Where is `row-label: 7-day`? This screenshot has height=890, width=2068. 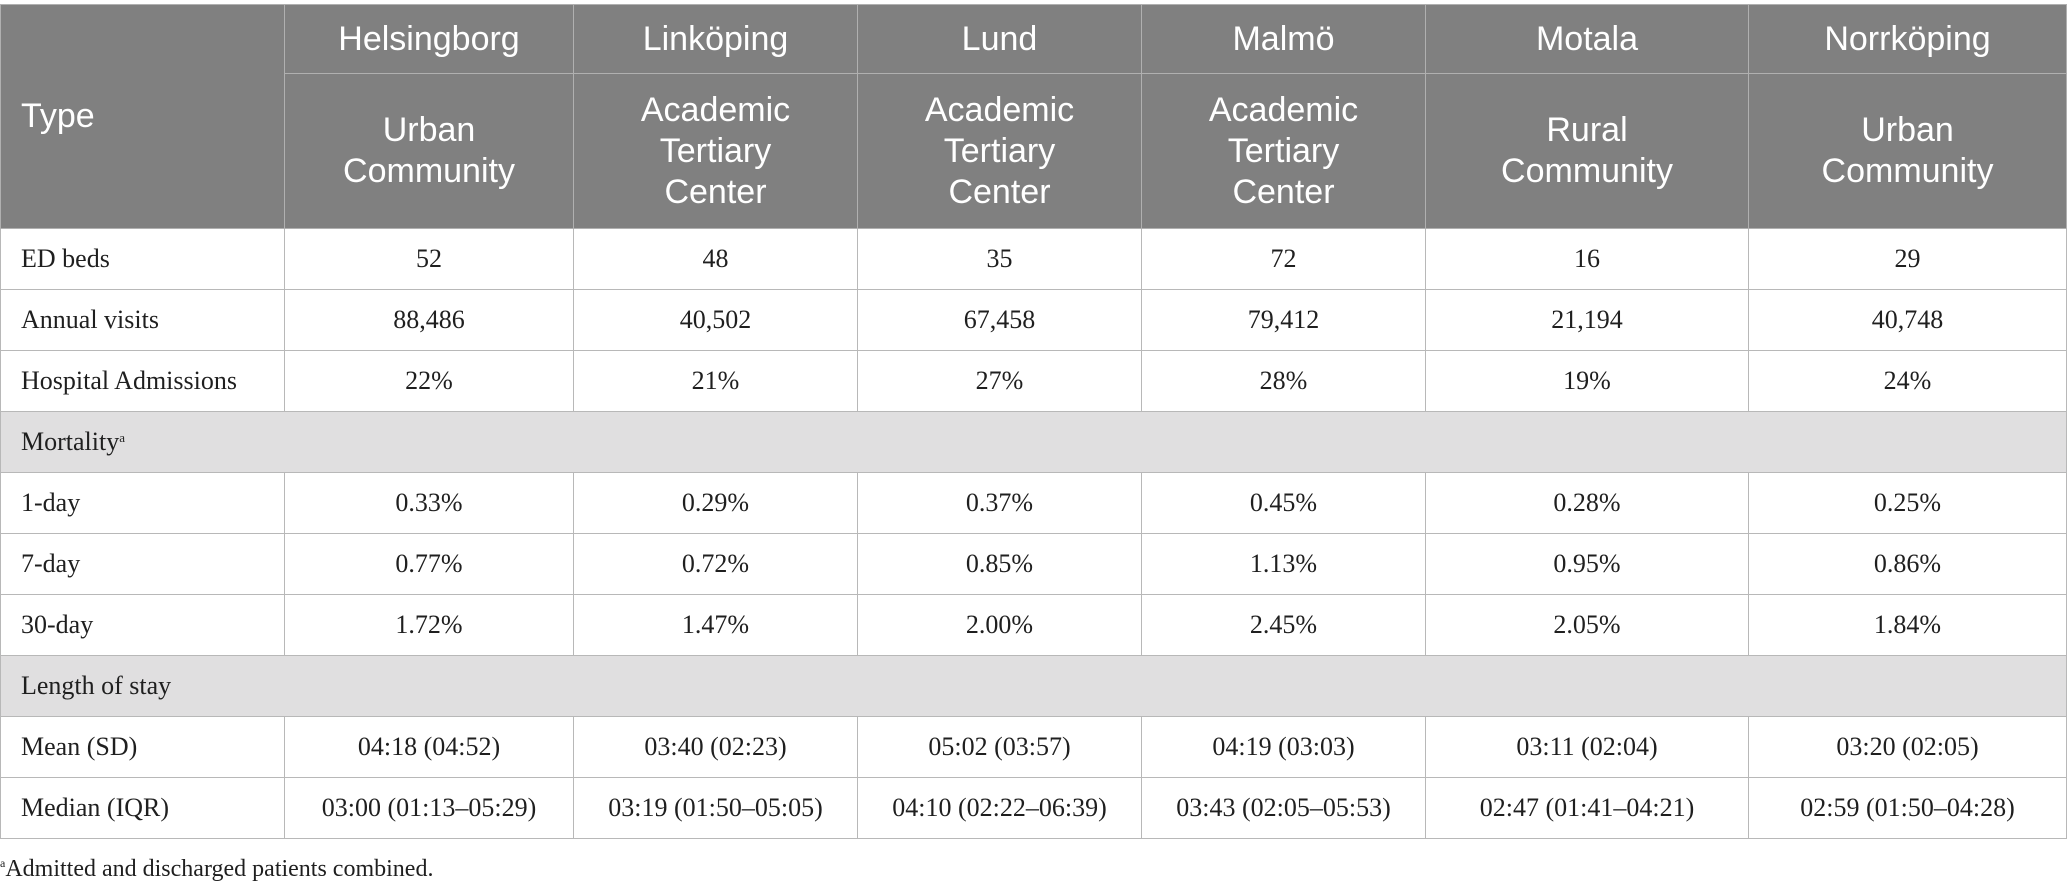 row-label: 7-day is located at coordinates (142, 564).